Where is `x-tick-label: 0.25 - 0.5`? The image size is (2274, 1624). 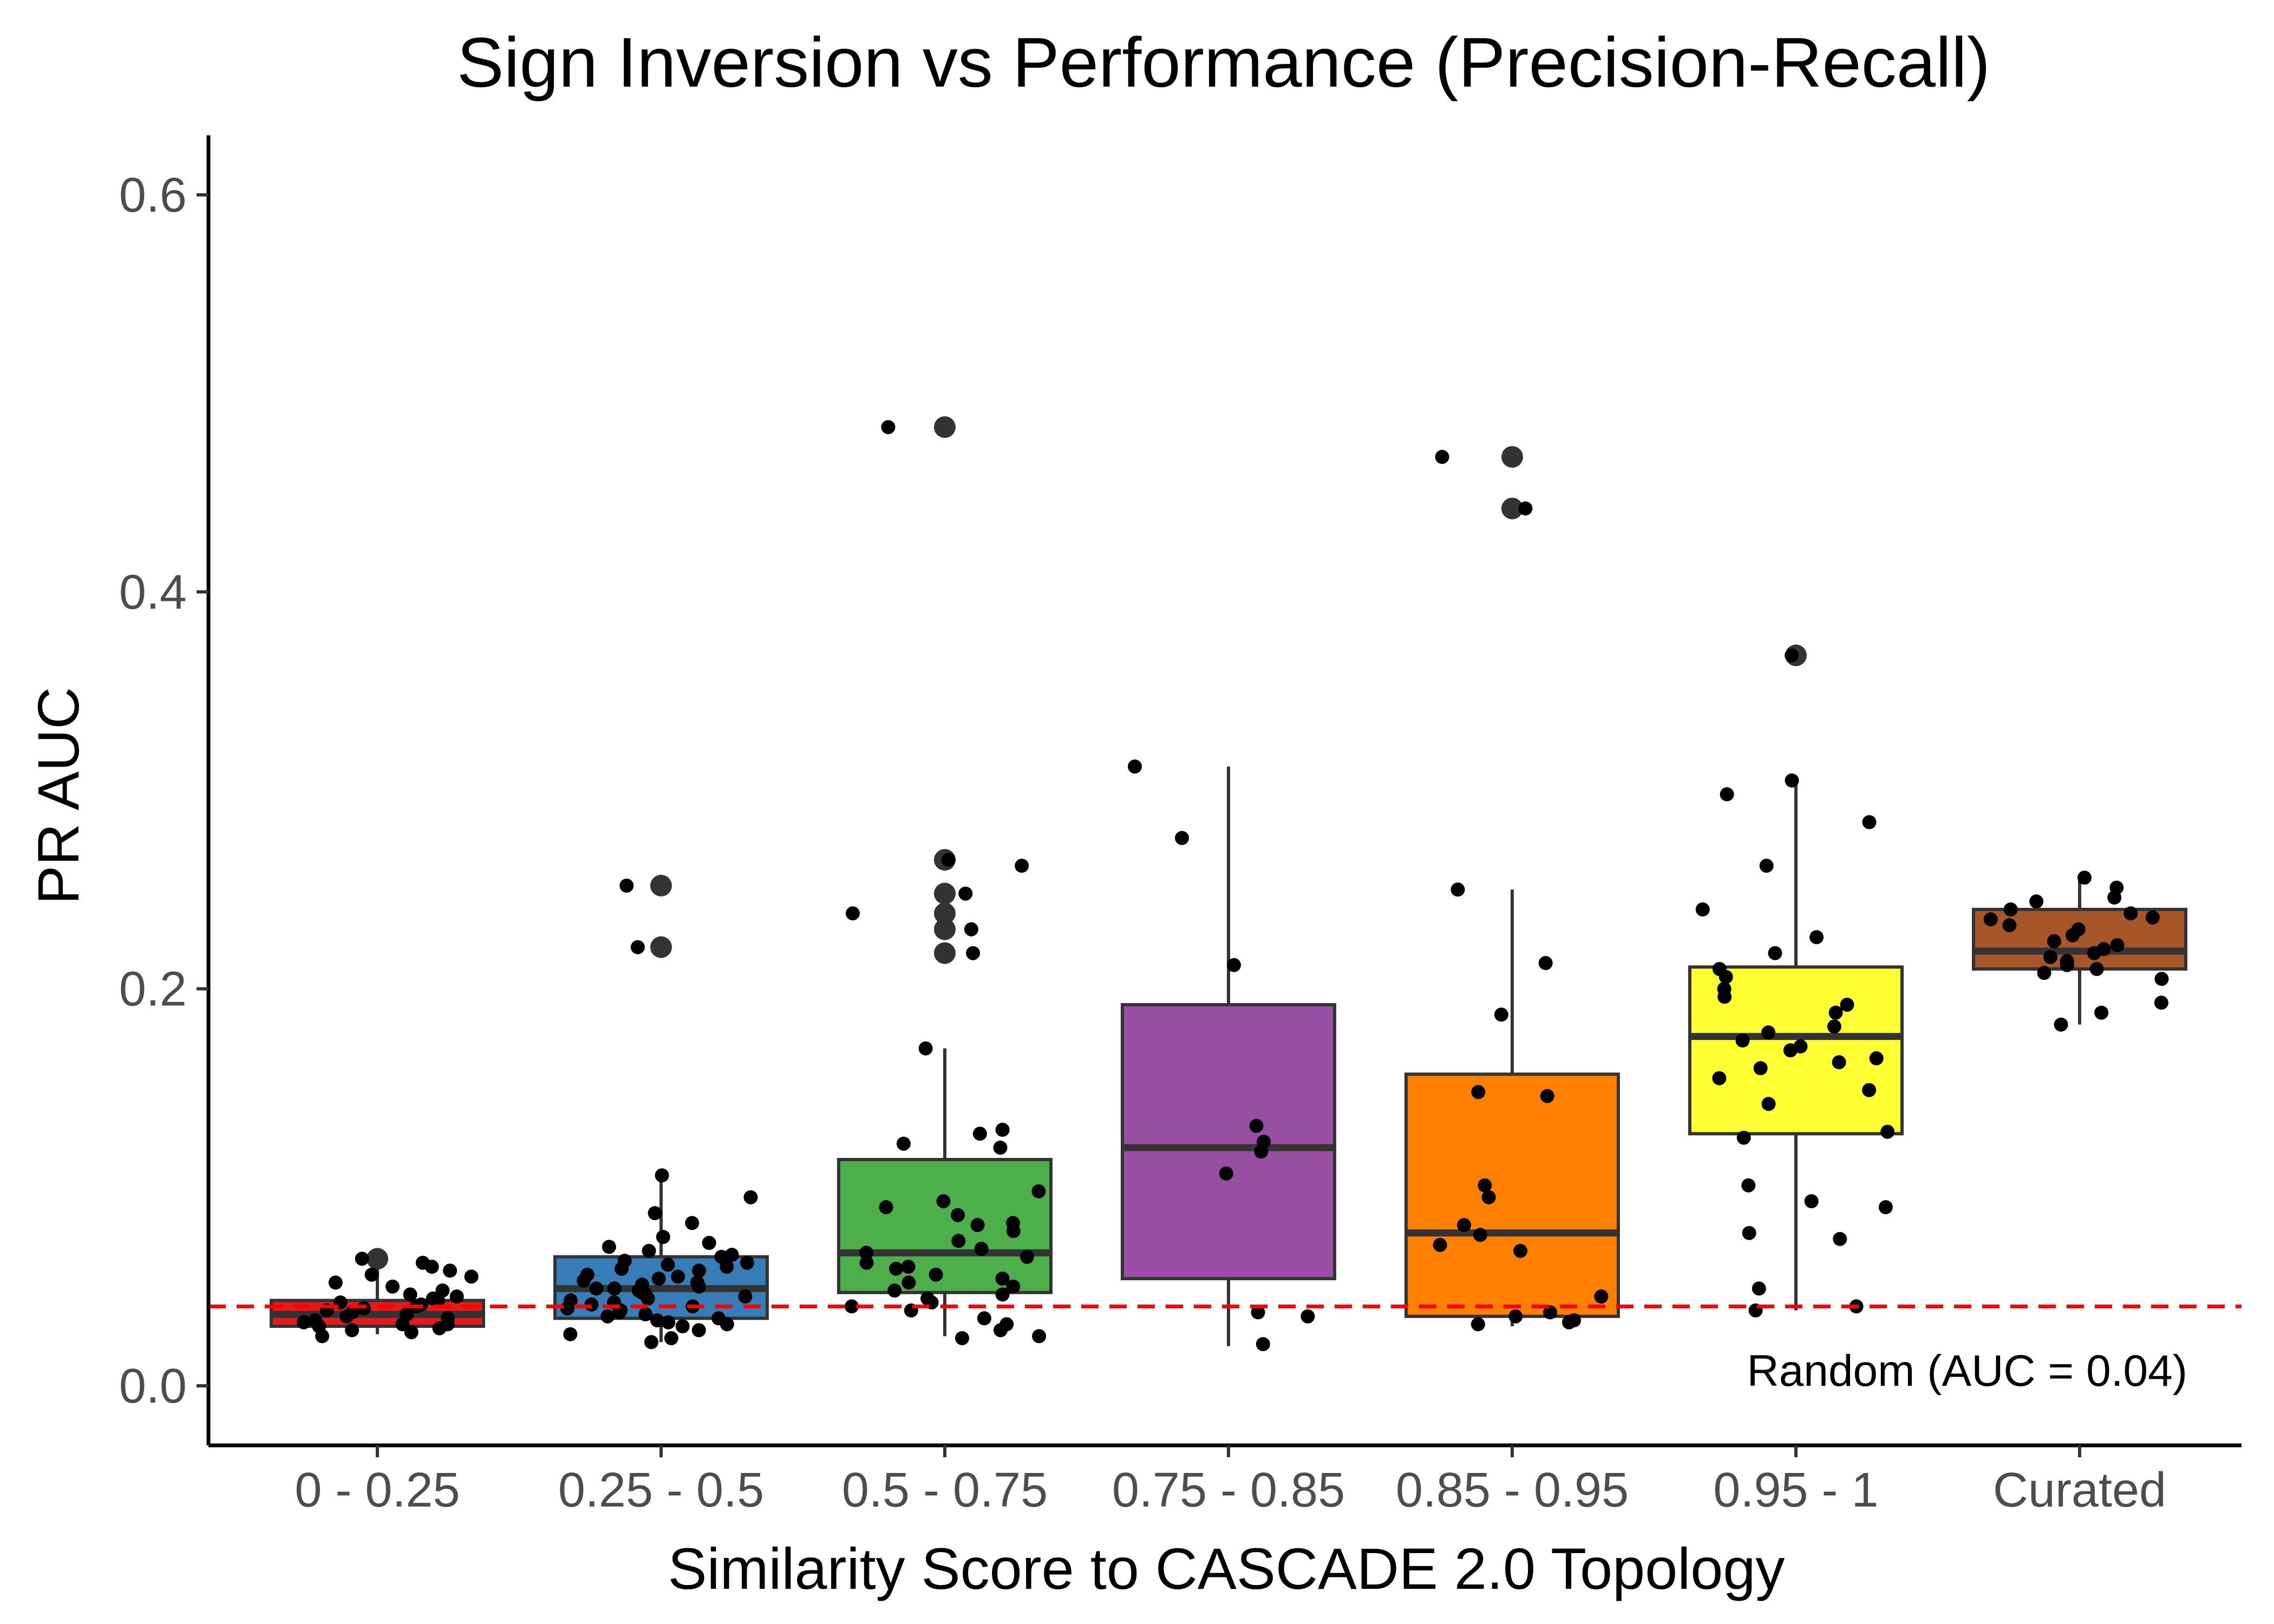
x-tick-label: 0.25 - 0.5 is located at coordinates (661, 1490).